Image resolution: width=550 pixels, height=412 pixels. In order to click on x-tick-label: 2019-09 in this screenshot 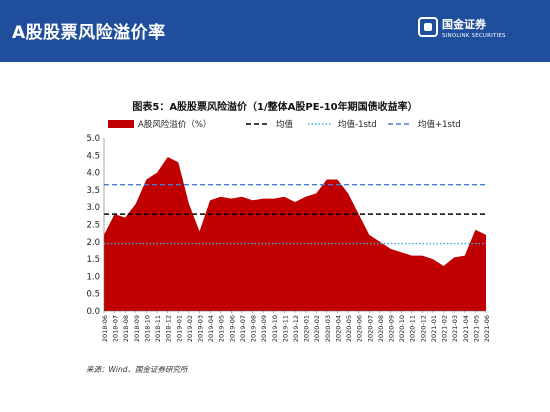, I will do `click(264, 328)`.